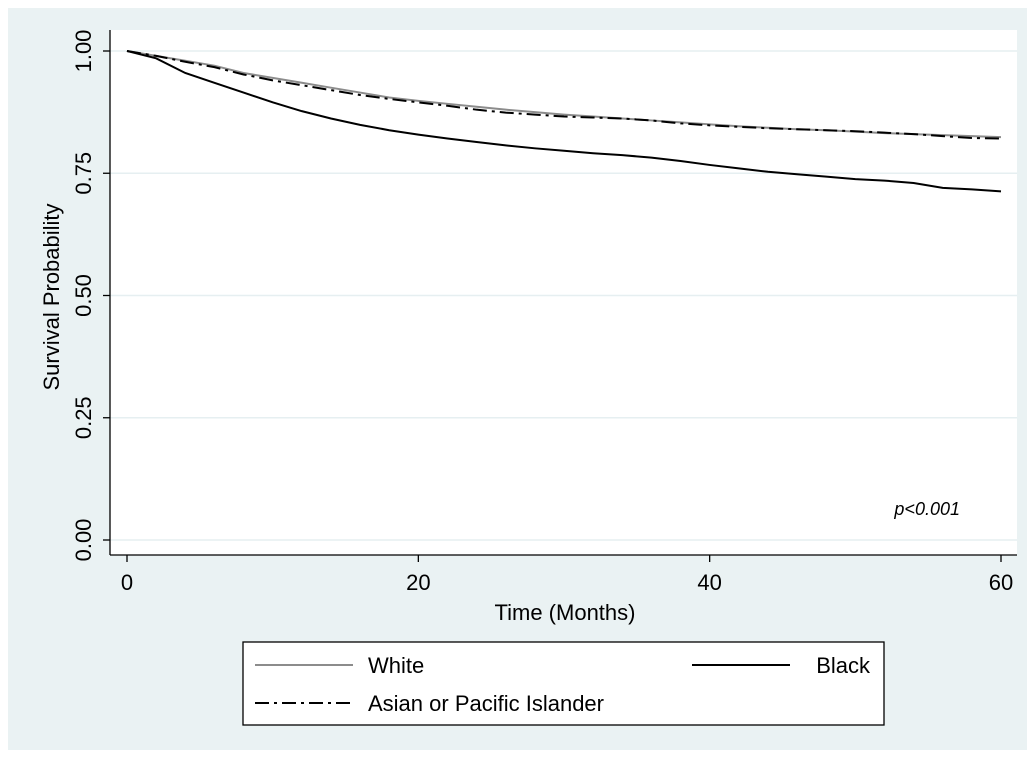 This screenshot has height=758, width=1035. What do you see at coordinates (926, 509) in the screenshot?
I see `annotation: p<0.001` at bounding box center [926, 509].